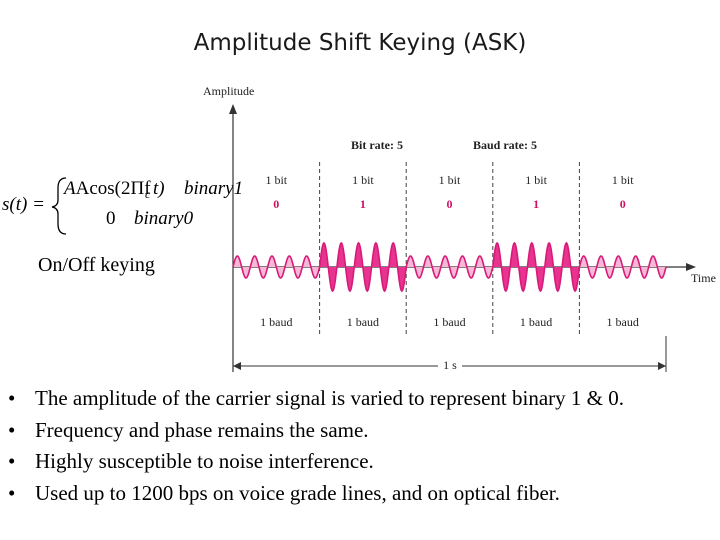 The height and width of the screenshot is (540, 720). Describe the element at coordinates (164, 218) in the screenshot. I see `formula-case2-cond: binary0` at that location.